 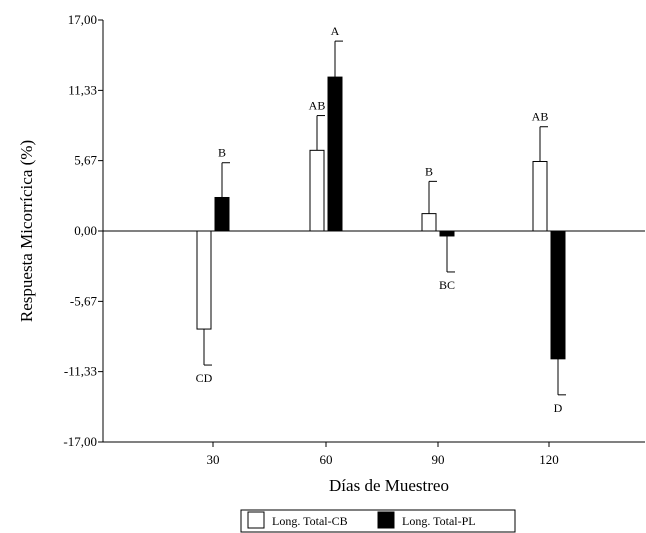 I want to click on y-tick-label: -17,00, so click(x=80, y=441).